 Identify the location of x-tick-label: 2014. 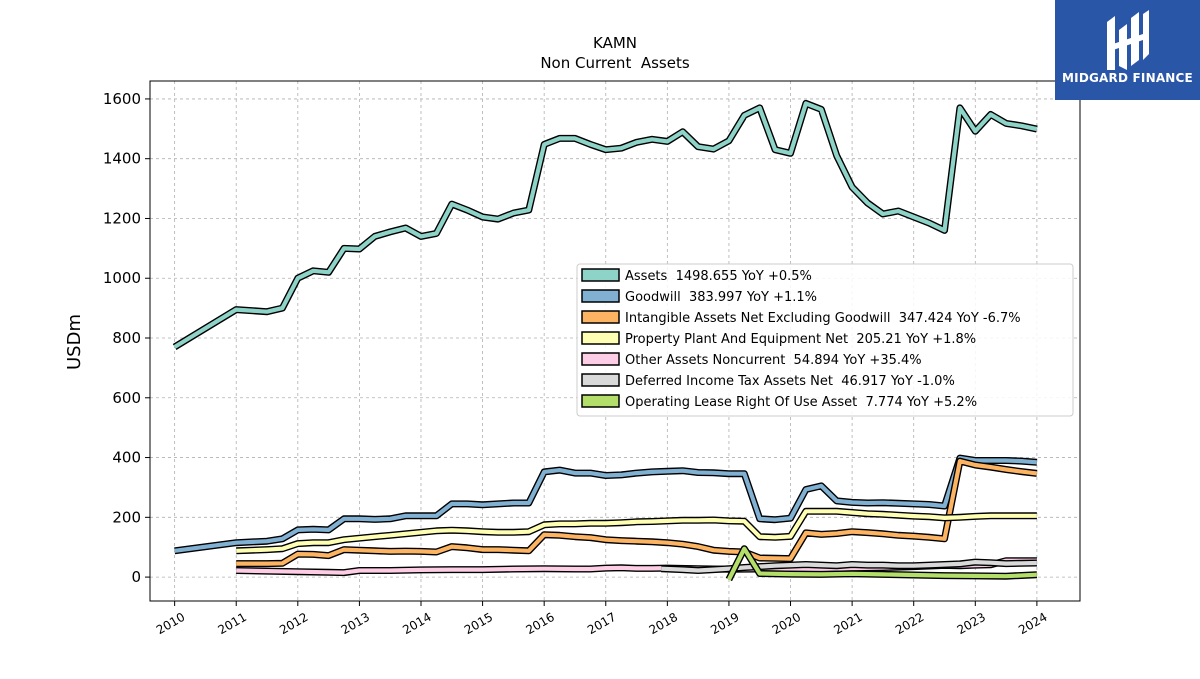
(416, 623).